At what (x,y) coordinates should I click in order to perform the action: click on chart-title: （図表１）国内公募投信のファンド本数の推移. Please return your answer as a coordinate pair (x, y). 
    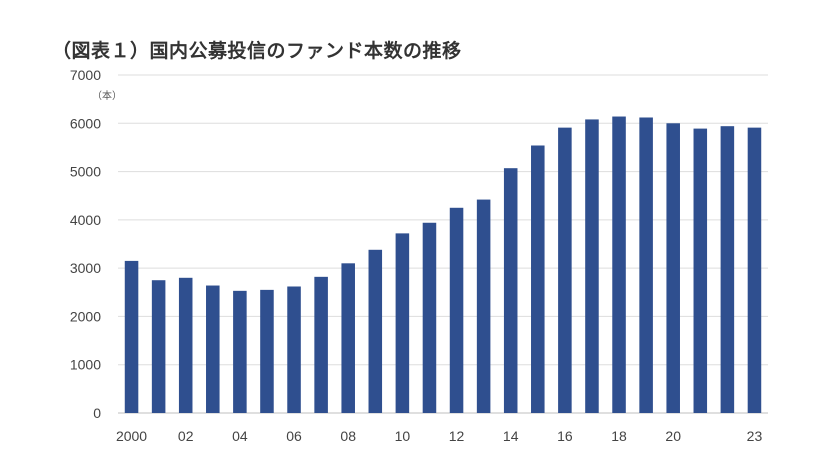
    Looking at the image, I should click on (257, 51).